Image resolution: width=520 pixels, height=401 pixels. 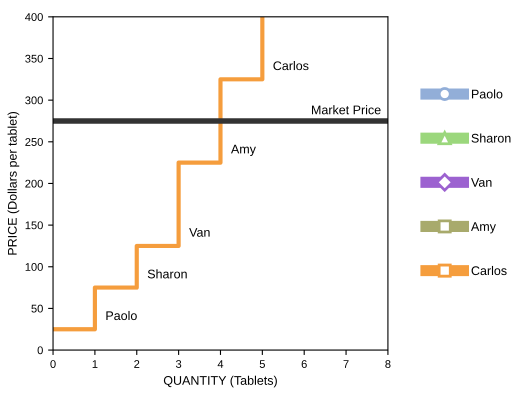 What do you see at coordinates (121, 315) in the screenshot?
I see `annotation: Paolo` at bounding box center [121, 315].